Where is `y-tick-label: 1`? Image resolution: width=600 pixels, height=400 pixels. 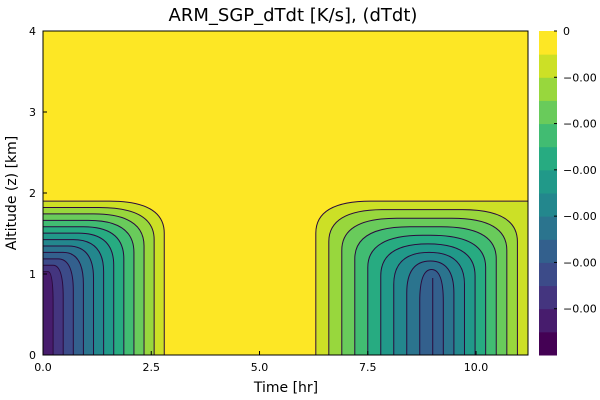
y-tick-label: 1 is located at coordinates (32, 274).